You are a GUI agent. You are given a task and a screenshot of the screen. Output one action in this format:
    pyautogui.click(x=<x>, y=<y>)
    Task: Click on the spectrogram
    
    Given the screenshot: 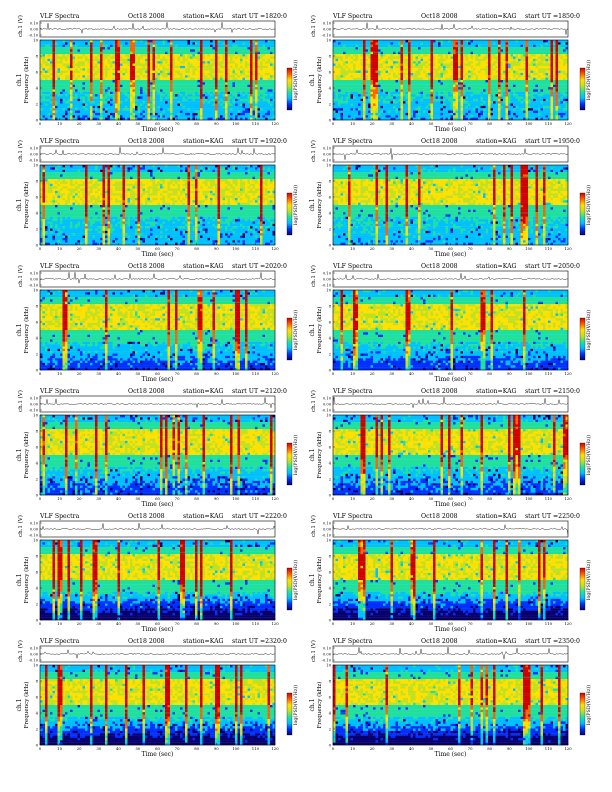 What is the action you would take?
    pyautogui.click(x=157, y=80)
    